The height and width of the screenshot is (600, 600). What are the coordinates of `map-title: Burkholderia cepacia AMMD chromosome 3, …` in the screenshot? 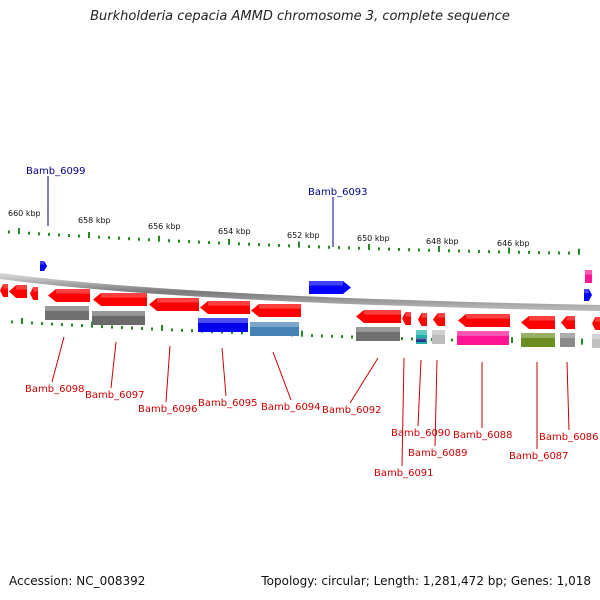 It's located at (300, 16).